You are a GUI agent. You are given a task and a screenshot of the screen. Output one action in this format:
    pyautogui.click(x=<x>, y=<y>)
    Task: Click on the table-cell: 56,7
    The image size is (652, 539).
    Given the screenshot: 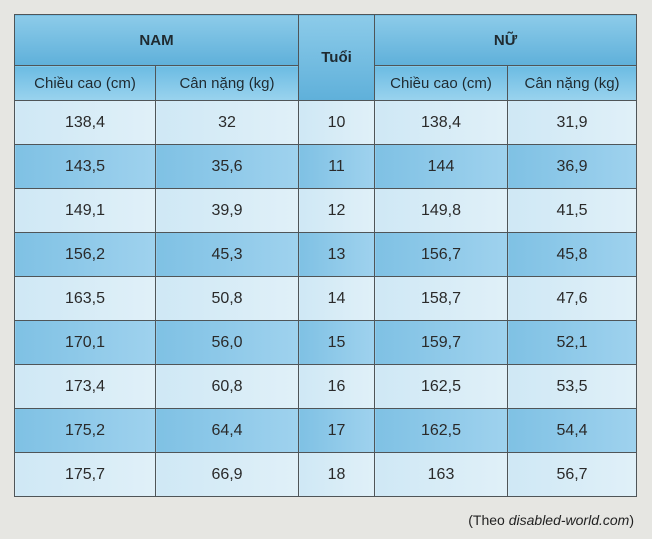 What is the action you would take?
    pyautogui.click(x=572, y=474)
    